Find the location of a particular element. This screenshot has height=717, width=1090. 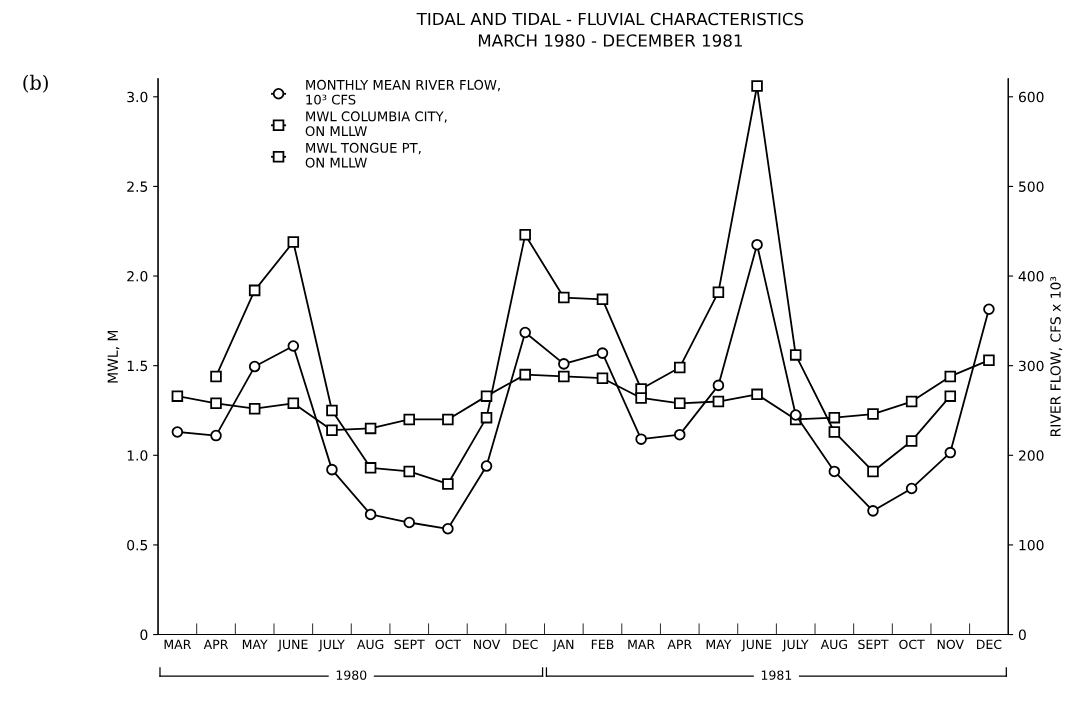

y-tick-label: 0.5 is located at coordinates (137, 545).